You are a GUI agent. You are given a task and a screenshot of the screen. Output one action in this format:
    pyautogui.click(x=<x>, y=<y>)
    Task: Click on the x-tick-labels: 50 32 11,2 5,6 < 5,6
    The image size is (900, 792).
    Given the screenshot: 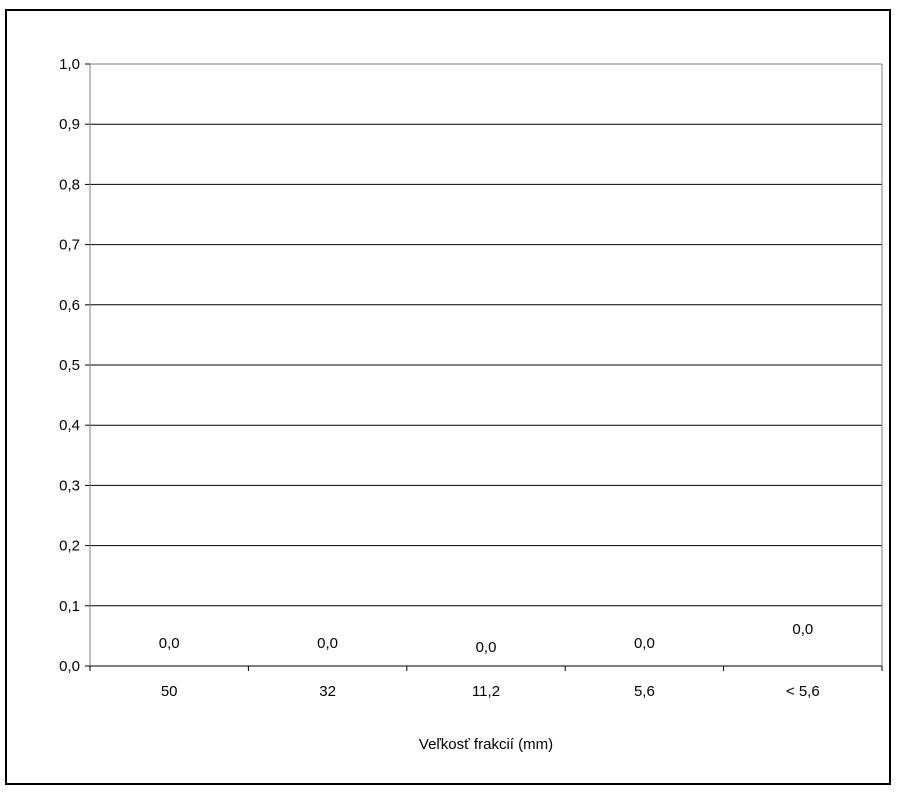 What is the action you would take?
    pyautogui.click(x=490, y=691)
    